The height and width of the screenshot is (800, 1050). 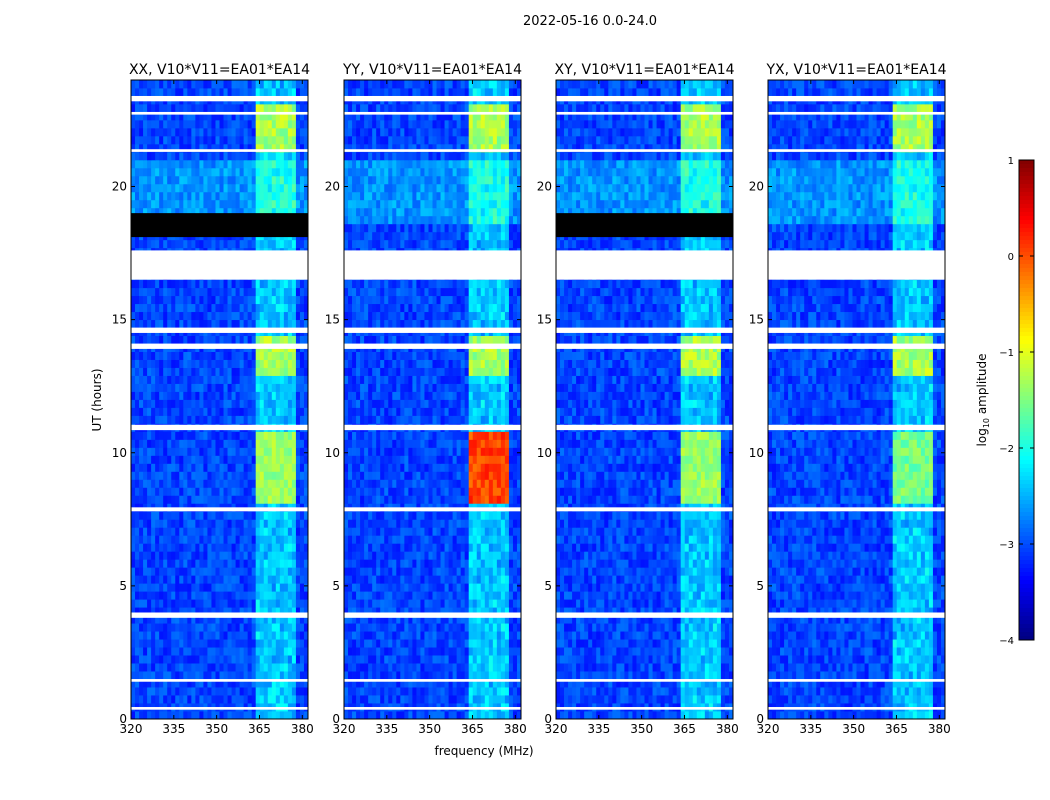 I want to click on figure-suptitle: 2022-05-16 0.0-24.0, so click(x=590, y=21).